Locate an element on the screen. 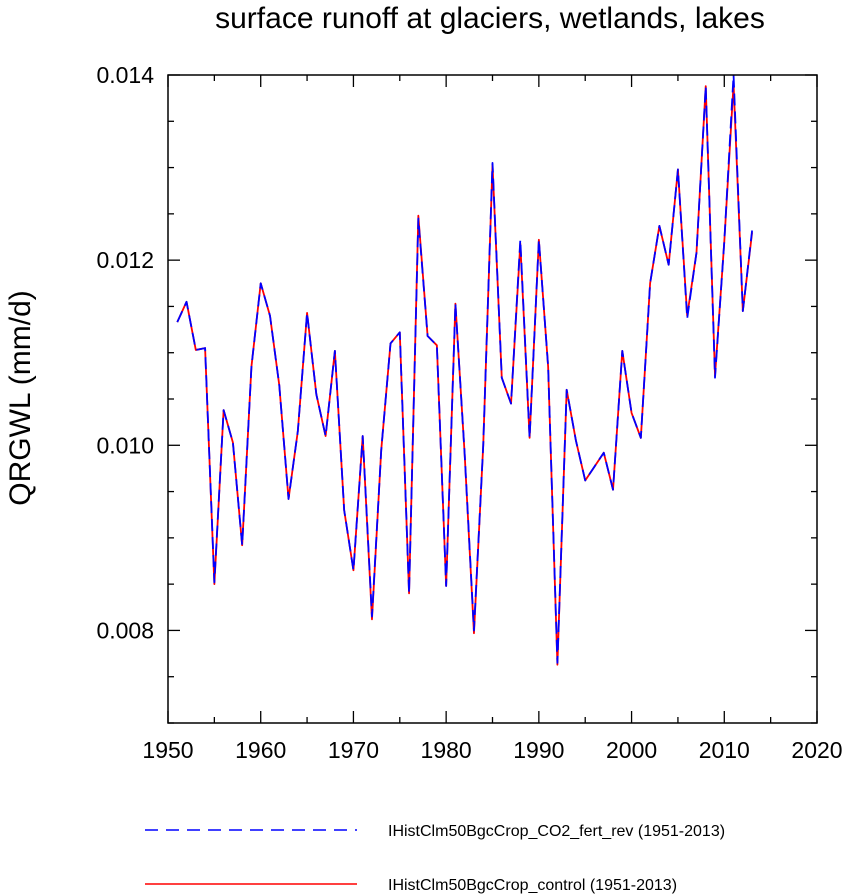 The image size is (848, 895). x-tick-label: 2010 is located at coordinates (724, 750).